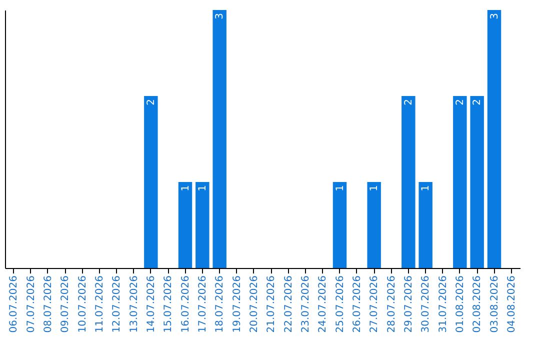 This screenshot has width=540, height=340. I want to click on x-tick-label: 14.07.2026, so click(151, 304).